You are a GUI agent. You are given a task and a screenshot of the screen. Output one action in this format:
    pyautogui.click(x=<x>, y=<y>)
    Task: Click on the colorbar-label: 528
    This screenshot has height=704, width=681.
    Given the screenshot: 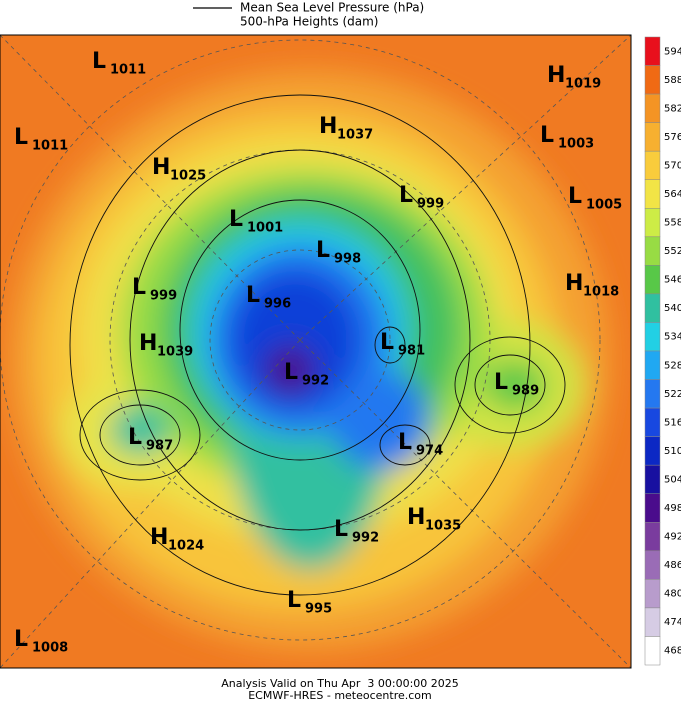 What is the action you would take?
    pyautogui.click(x=672, y=365)
    